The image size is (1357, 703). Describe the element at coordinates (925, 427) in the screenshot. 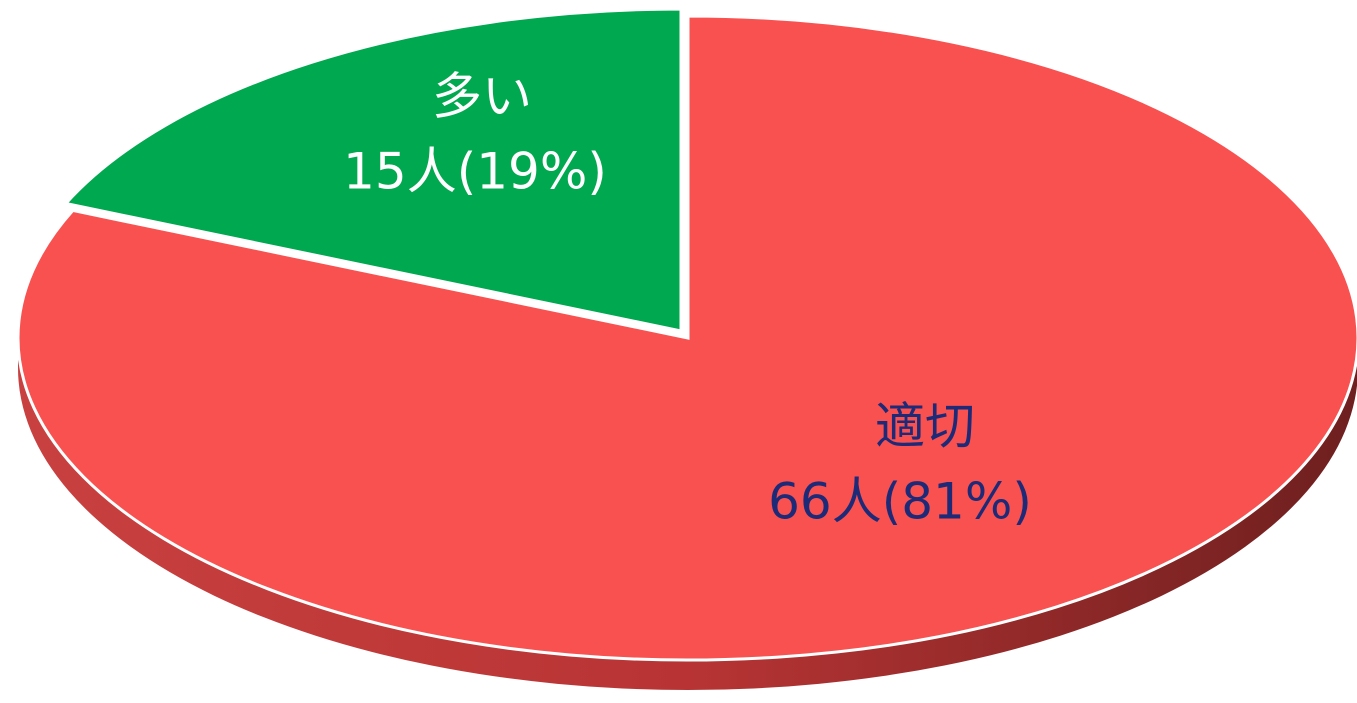

I see `slice-category-label: 適切` at that location.